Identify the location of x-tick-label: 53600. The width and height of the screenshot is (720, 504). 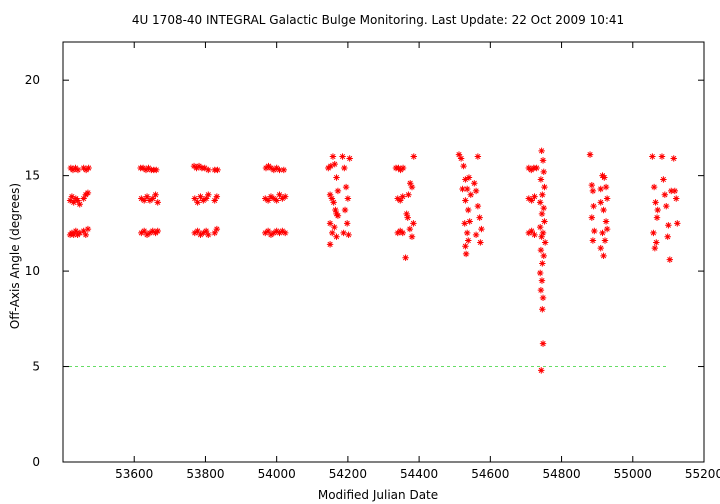
(134, 474).